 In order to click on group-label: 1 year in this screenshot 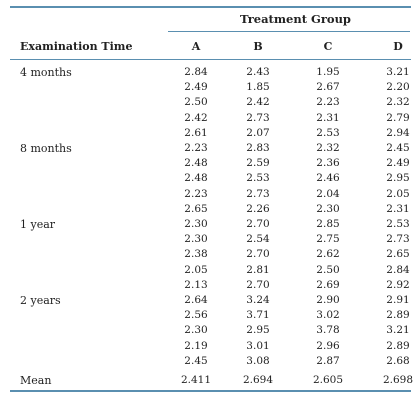, I will do `click(38, 224)`.